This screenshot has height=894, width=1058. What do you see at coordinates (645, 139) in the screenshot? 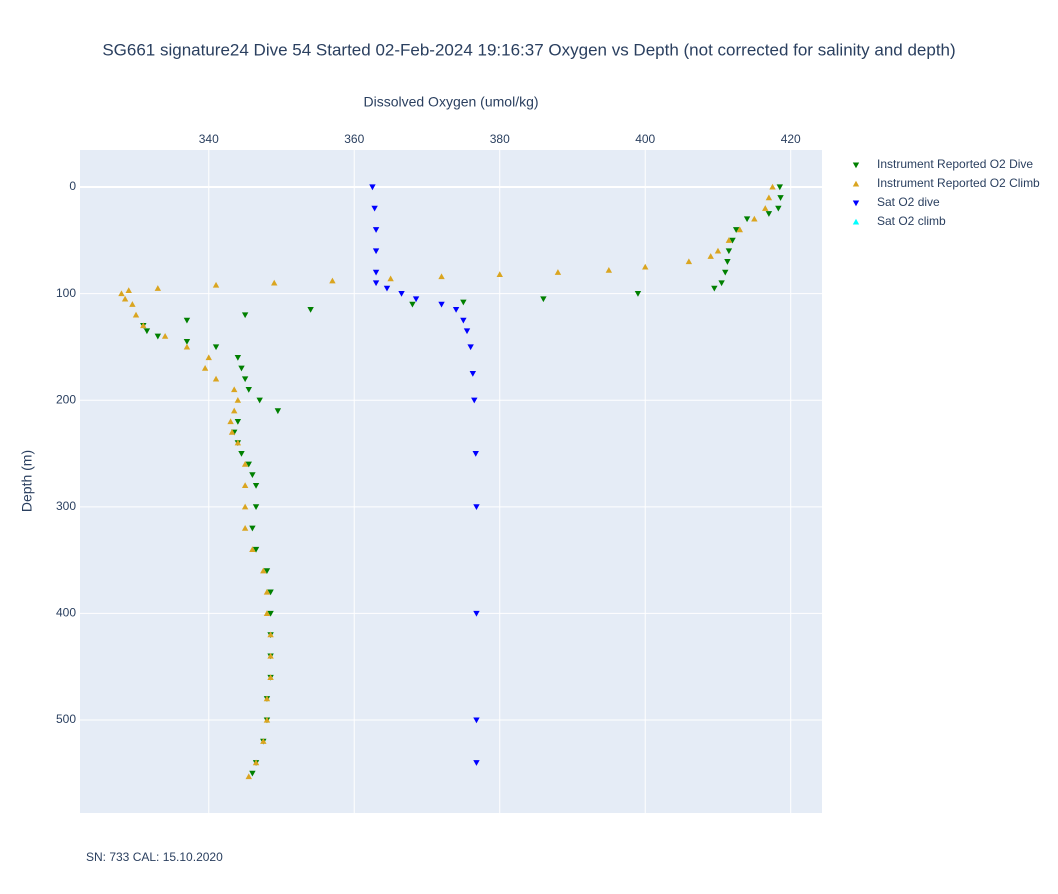
I see `x-tick-label: 400` at bounding box center [645, 139].